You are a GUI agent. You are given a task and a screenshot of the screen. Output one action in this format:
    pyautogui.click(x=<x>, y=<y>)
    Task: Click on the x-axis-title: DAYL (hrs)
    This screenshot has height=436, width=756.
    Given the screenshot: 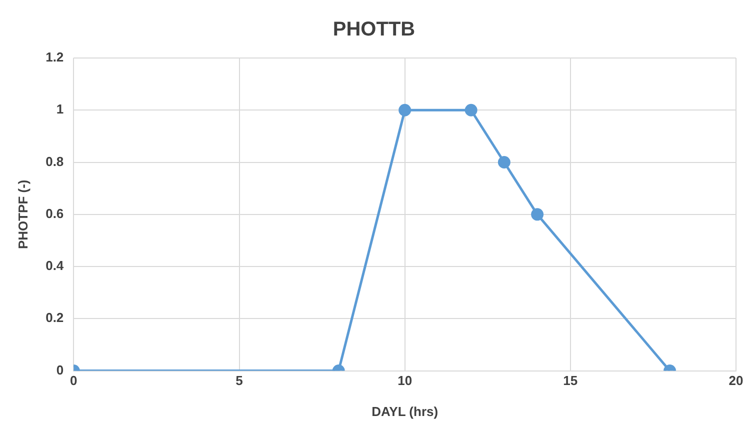 What is the action you would take?
    pyautogui.click(x=405, y=411)
    